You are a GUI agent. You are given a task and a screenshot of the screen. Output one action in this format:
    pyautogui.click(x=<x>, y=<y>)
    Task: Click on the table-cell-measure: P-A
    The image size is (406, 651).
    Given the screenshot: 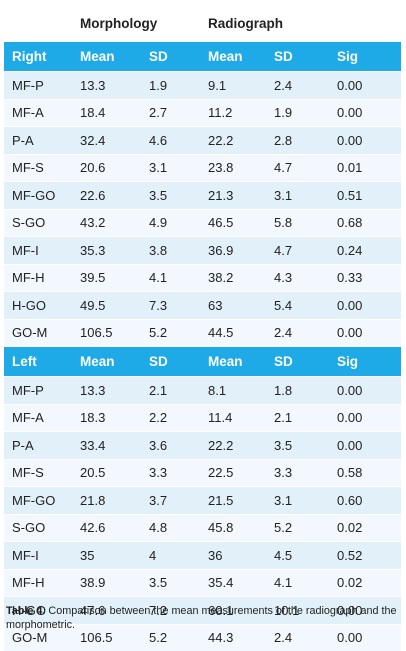 What is the action you would take?
    pyautogui.click(x=23, y=445)
    